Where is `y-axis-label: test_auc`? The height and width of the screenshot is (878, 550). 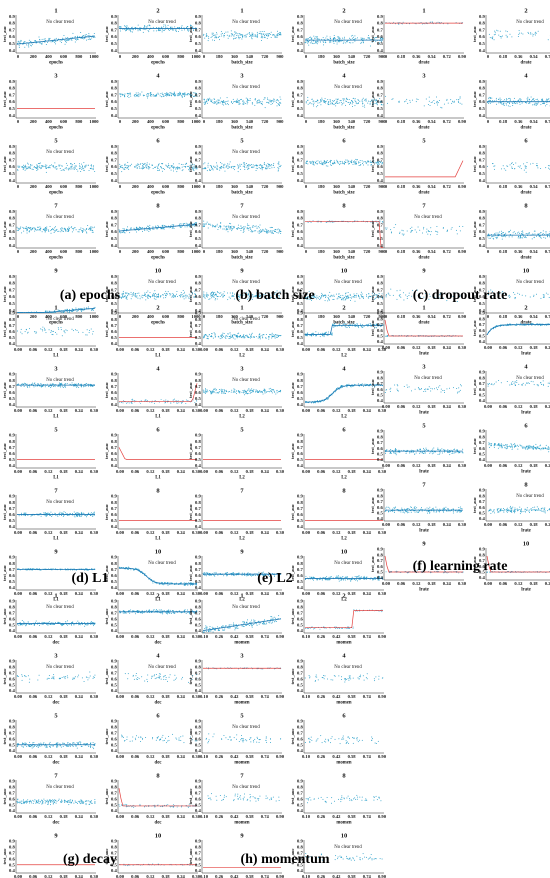
y-axis-label: test_auc is located at coordinates (4, 229).